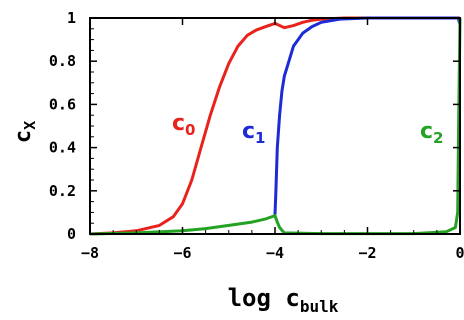  What do you see at coordinates (307, 129) in the screenshot?
I see `series-labels: c0 c1 c2` at bounding box center [307, 129].